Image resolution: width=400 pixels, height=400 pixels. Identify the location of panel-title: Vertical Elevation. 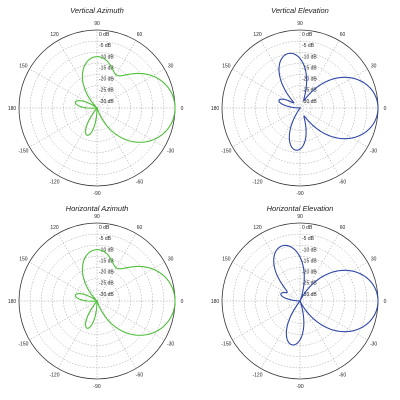
(300, 10).